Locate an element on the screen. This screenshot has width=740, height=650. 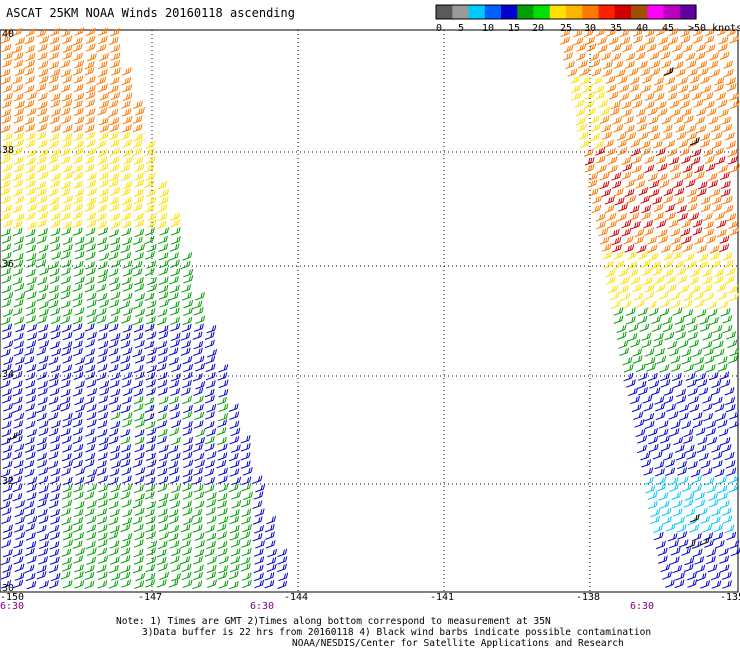
colorbar-label: 25 is located at coordinates (566, 28).